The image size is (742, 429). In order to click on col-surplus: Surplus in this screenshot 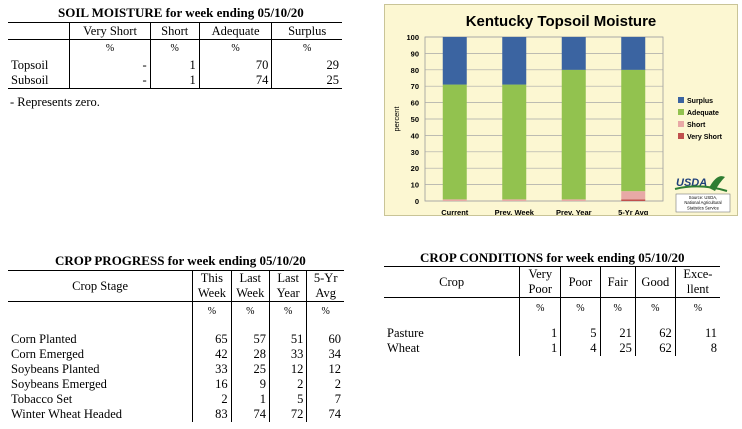, I will do `click(306, 31)`.